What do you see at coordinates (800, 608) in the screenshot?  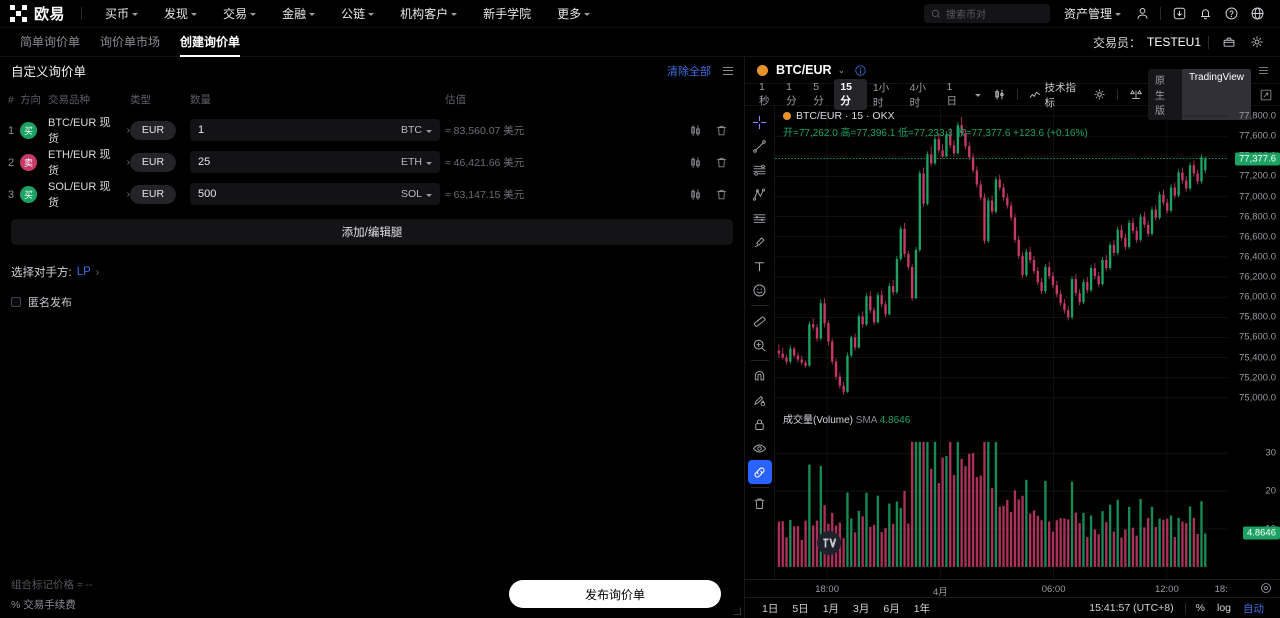 I see `range-5d: 5日` at bounding box center [800, 608].